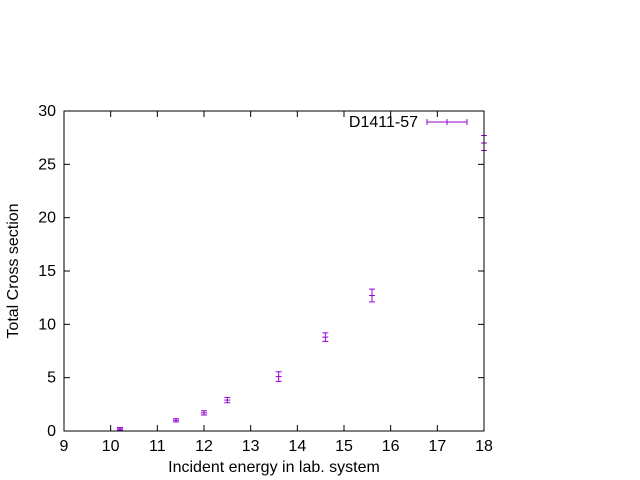  What do you see at coordinates (391, 446) in the screenshot?
I see `x-tick-label: 16` at bounding box center [391, 446].